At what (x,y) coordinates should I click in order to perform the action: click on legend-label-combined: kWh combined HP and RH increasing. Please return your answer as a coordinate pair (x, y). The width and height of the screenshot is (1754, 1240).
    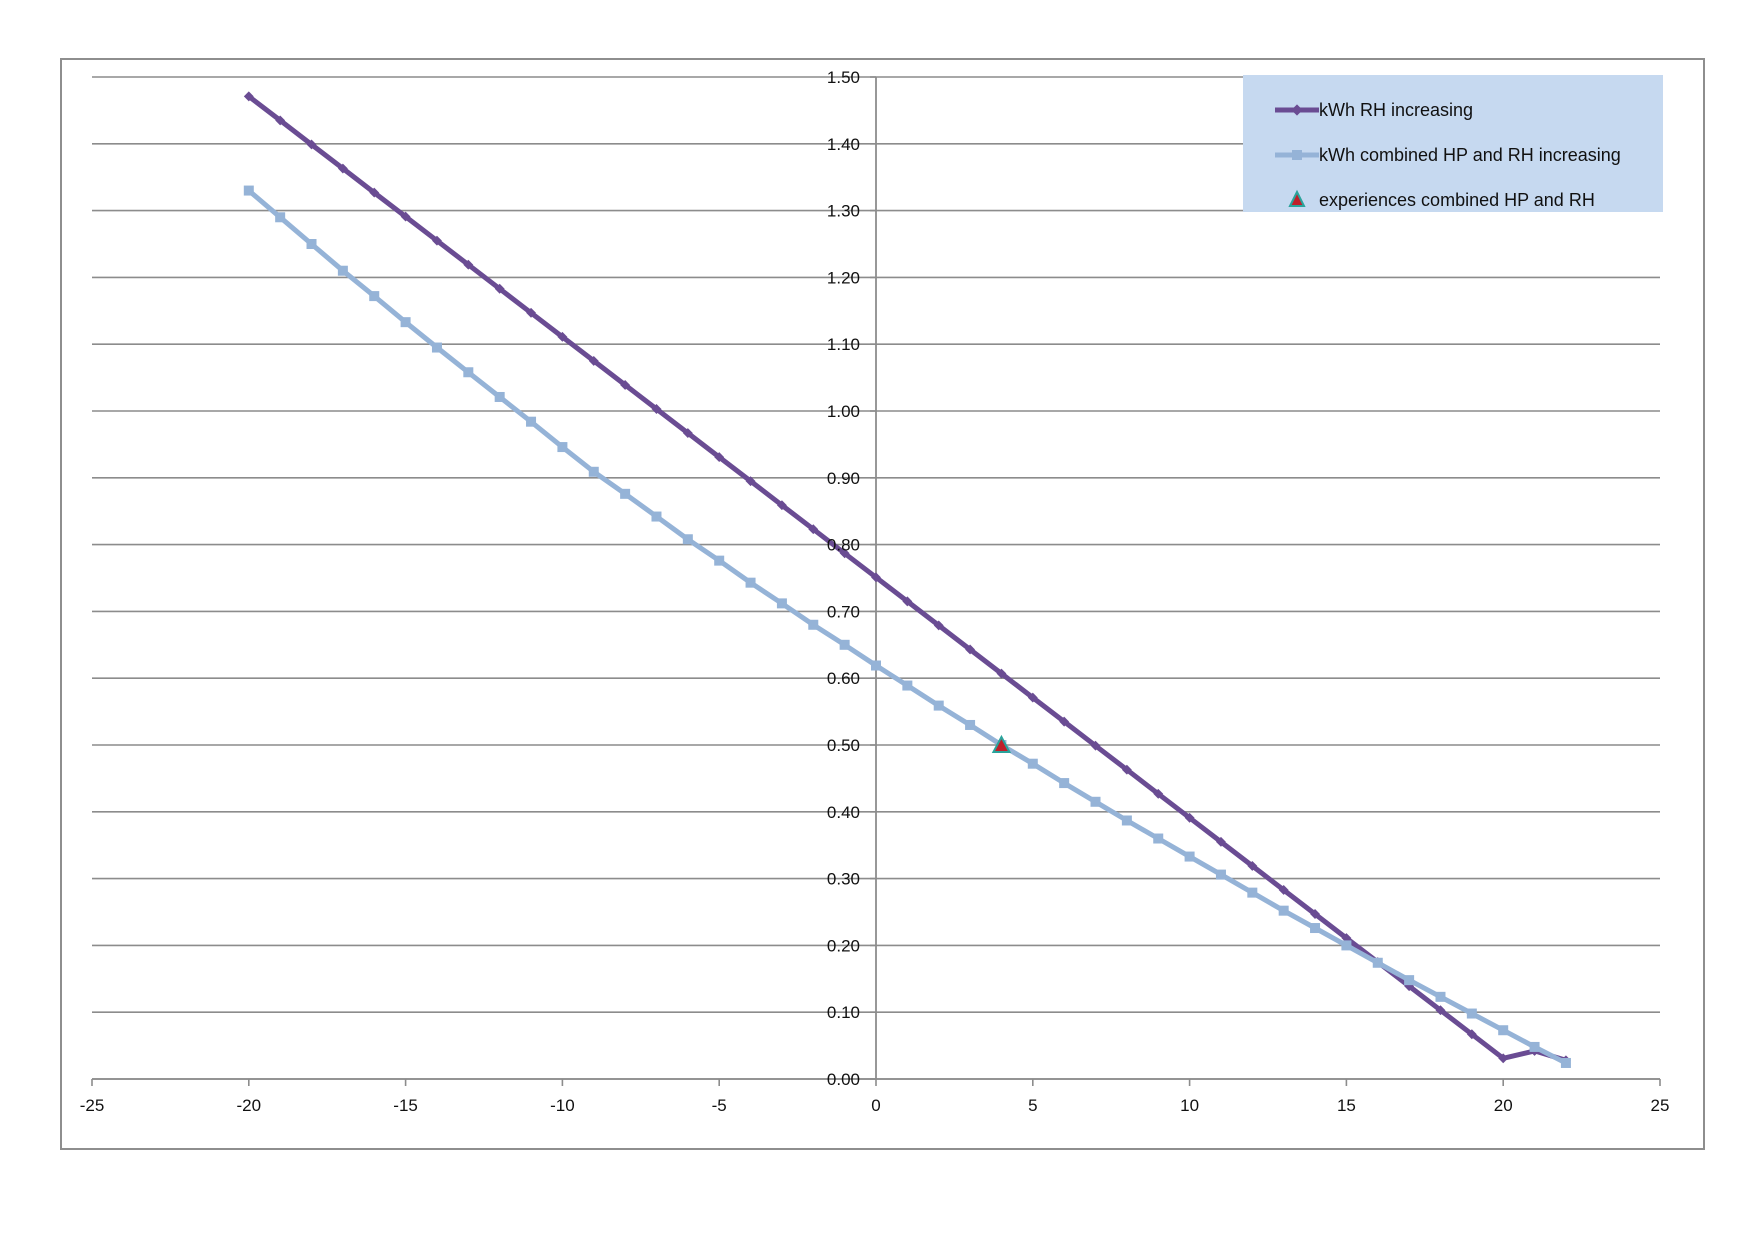
    Looking at the image, I should click on (1470, 155).